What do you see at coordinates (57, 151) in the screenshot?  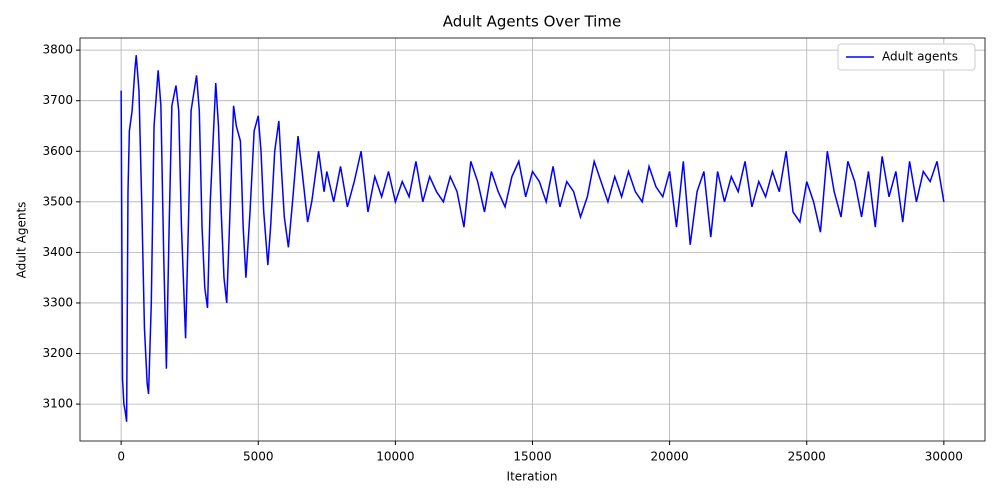 I see `y-tick-label: 3600` at bounding box center [57, 151].